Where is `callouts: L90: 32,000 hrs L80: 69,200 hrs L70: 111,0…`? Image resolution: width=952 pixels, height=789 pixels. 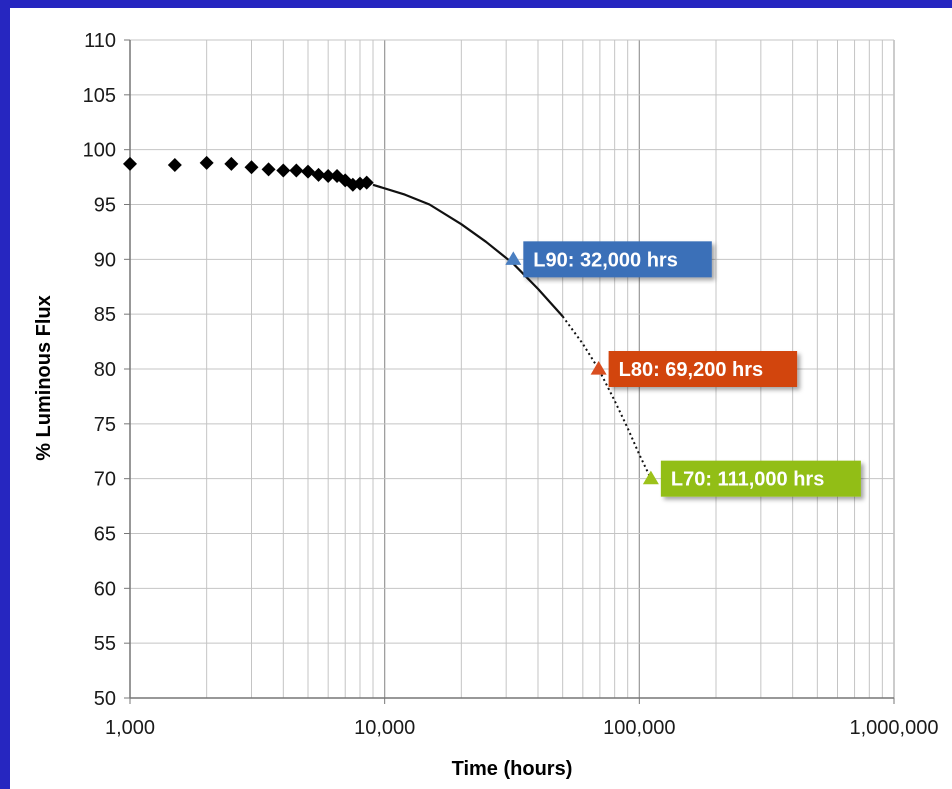 callouts: L90: 32,000 hrs L80: 69,200 hrs L70: 111,0… is located at coordinates (692, 369).